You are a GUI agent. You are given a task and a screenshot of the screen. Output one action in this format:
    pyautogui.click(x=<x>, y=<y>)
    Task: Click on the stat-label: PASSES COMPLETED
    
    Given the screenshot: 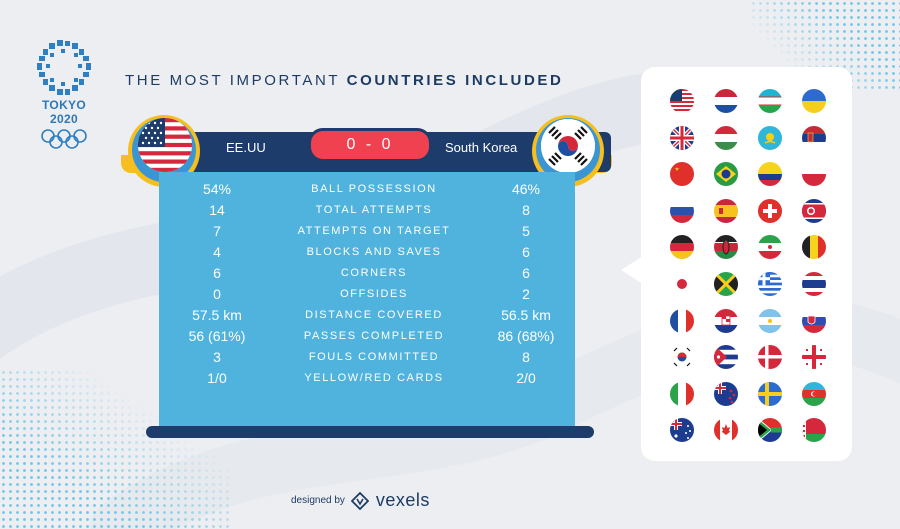 What is the action you would take?
    pyautogui.click(x=374, y=336)
    